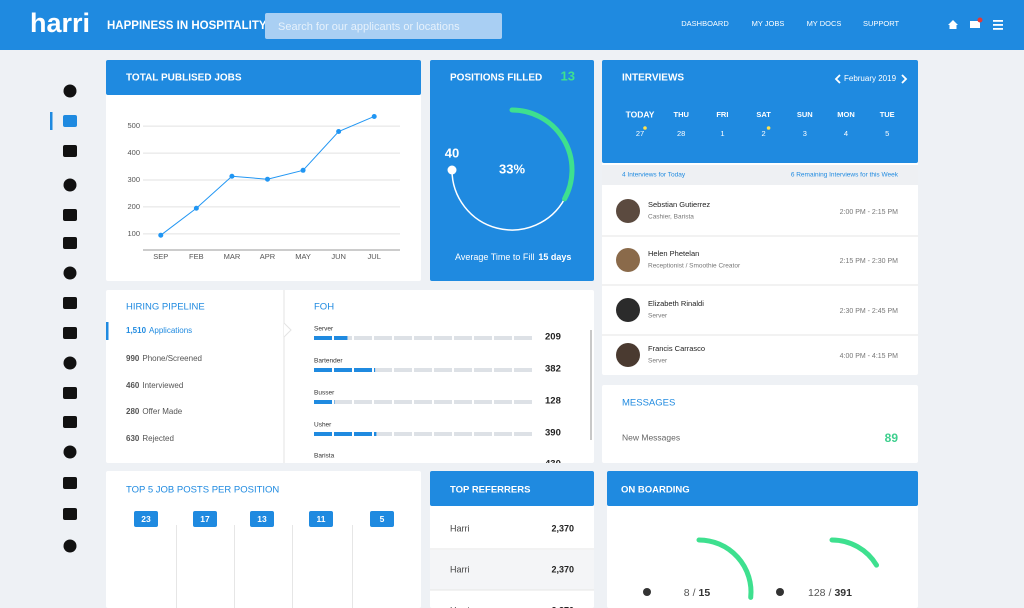 This screenshot has height=608, width=1024. What do you see at coordinates (568, 75) in the screenshot?
I see `positions-count: 13` at bounding box center [568, 75].